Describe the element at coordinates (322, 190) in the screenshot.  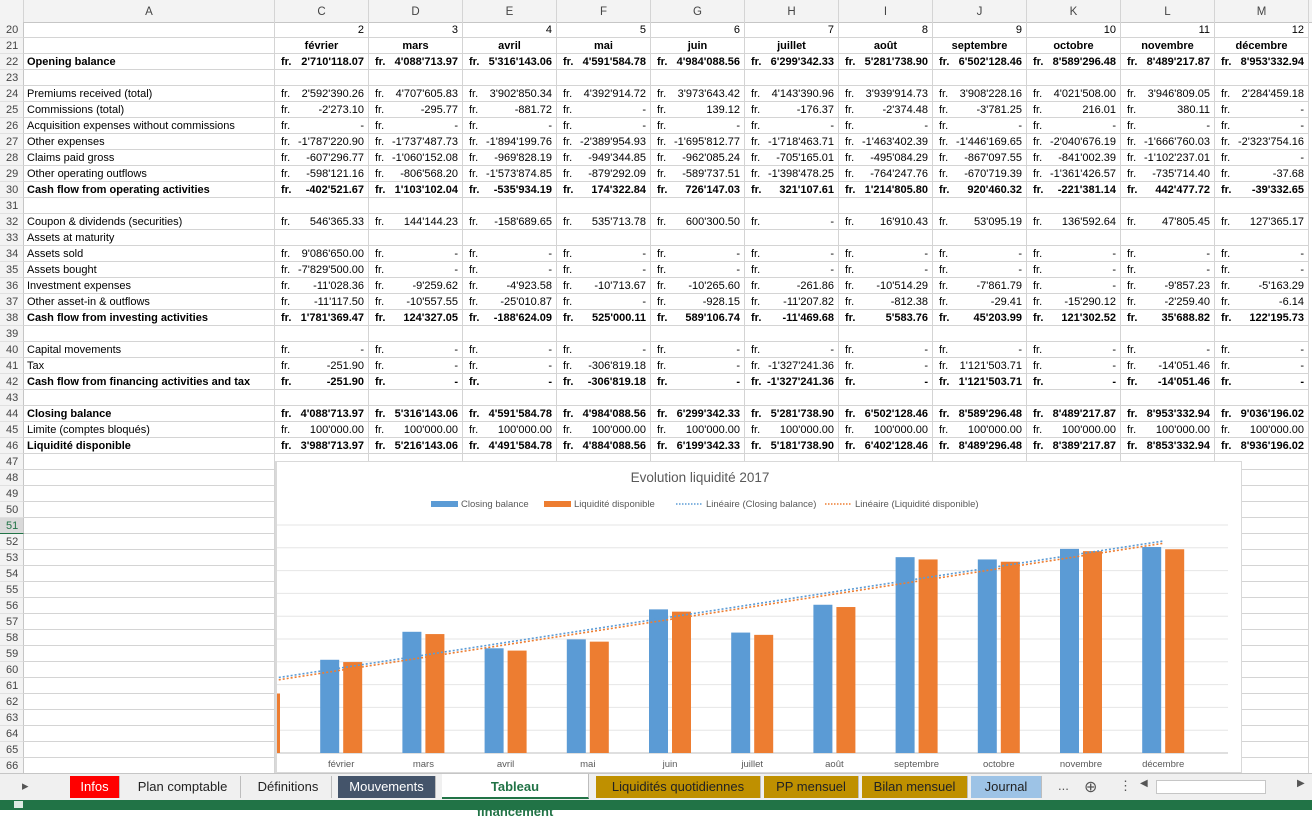
I see `value-cell: fr. -402'521.67` at that location.